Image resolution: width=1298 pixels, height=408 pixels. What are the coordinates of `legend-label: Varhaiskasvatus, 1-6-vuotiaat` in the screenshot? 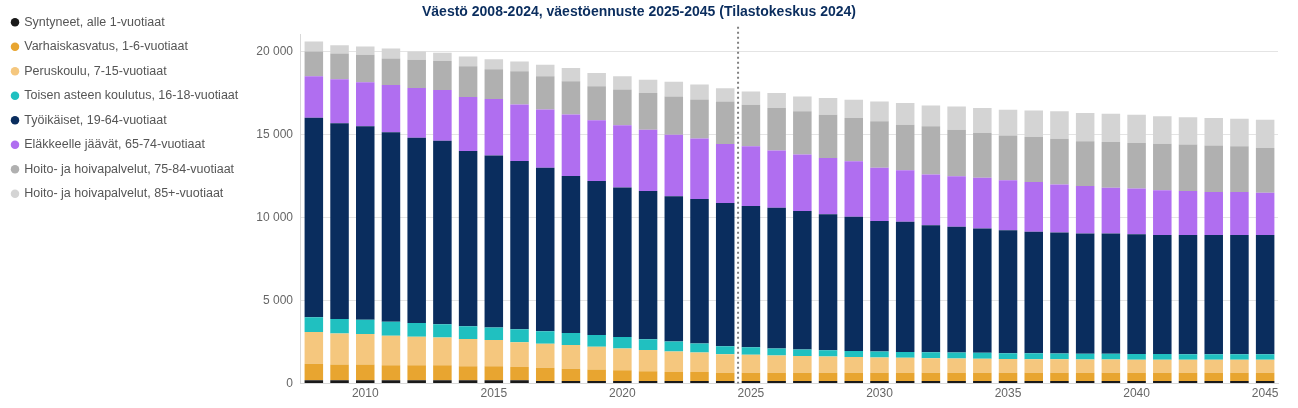 It's located at (106, 46).